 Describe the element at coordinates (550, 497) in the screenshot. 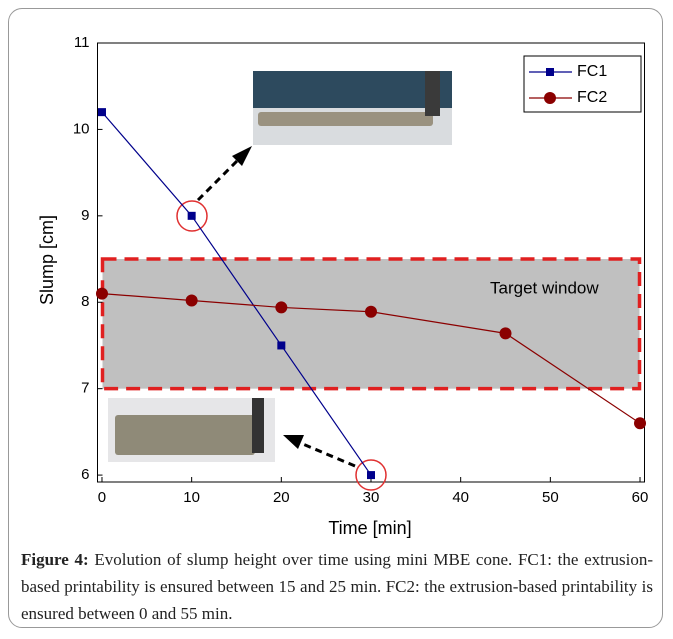

I see `x-tick-label: 50` at that location.